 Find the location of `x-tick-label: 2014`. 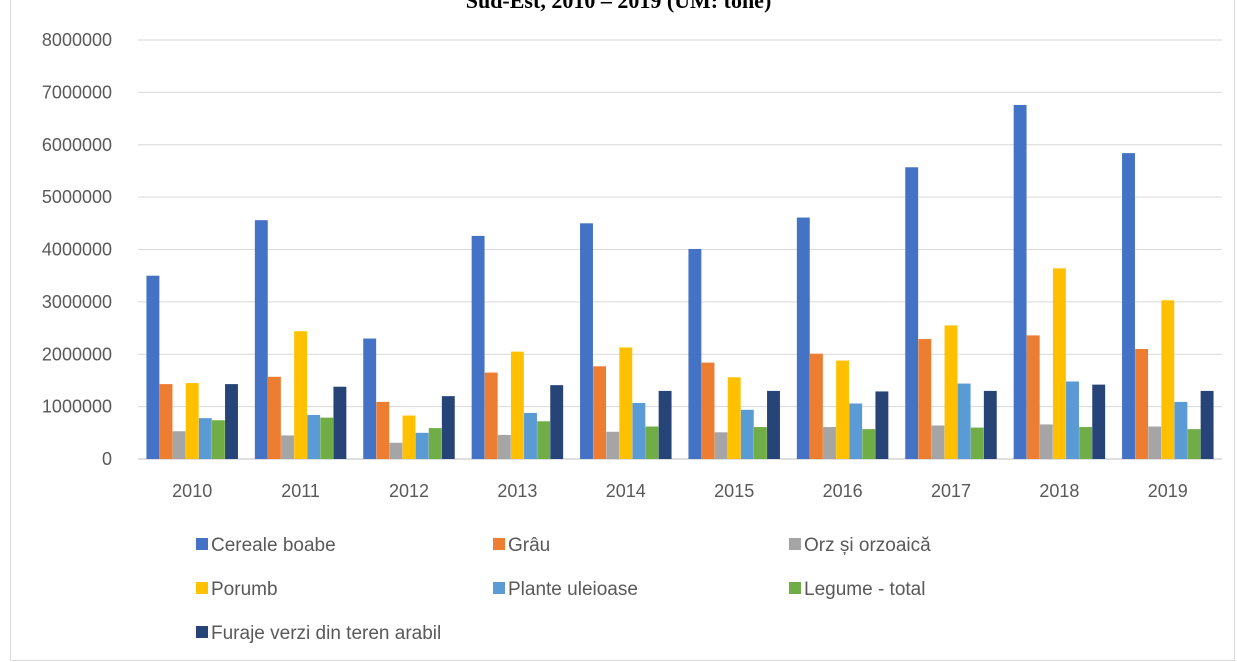

x-tick-label: 2014 is located at coordinates (626, 491).